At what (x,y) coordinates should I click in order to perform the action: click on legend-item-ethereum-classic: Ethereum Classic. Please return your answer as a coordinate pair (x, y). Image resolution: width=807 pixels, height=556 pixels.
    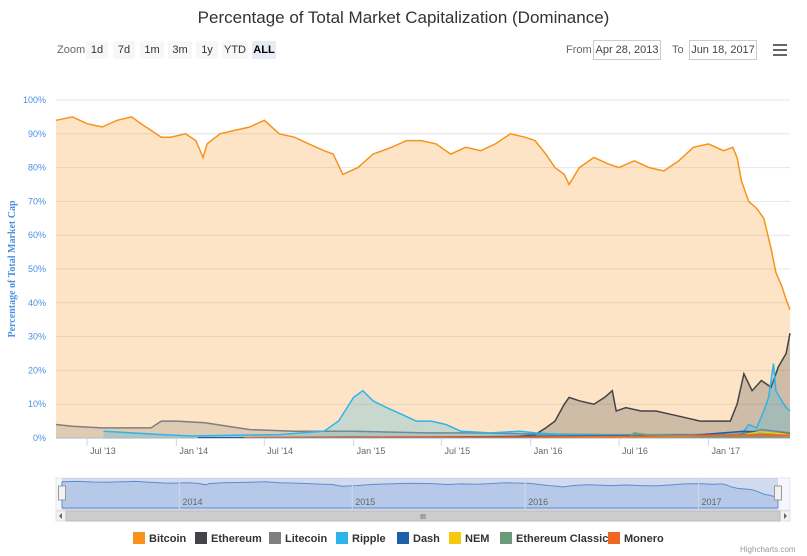
    Looking at the image, I should click on (554, 538).